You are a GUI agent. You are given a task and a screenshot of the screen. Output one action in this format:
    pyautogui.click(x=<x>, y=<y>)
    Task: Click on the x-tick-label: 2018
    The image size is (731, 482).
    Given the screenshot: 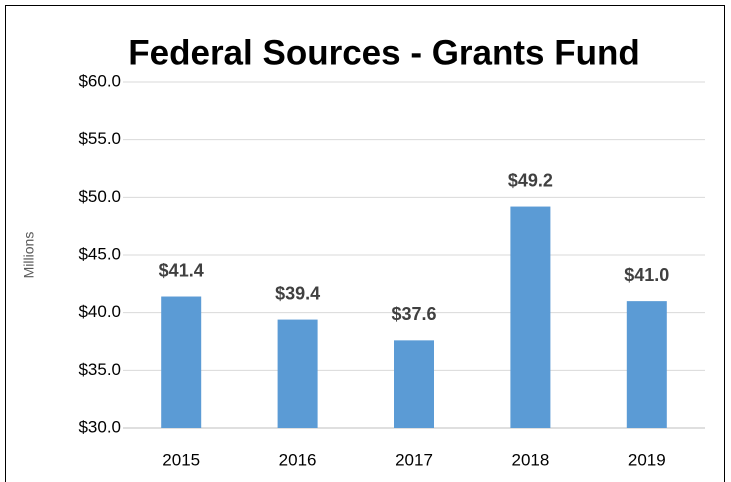 What is the action you would take?
    pyautogui.click(x=530, y=459)
    